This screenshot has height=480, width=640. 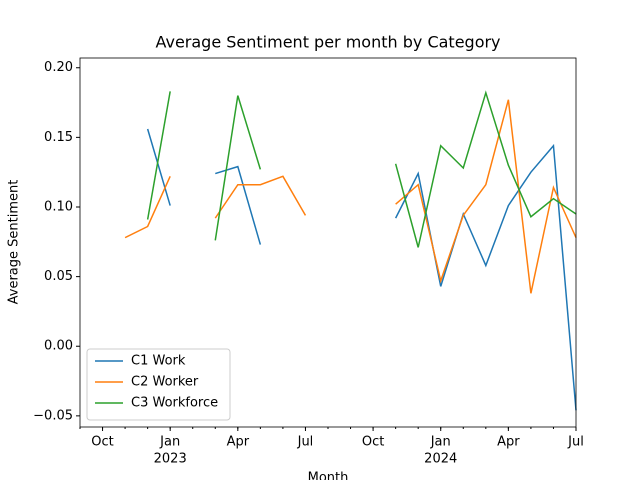 I want to click on y-tick-label: 0.05, so click(x=58, y=276).